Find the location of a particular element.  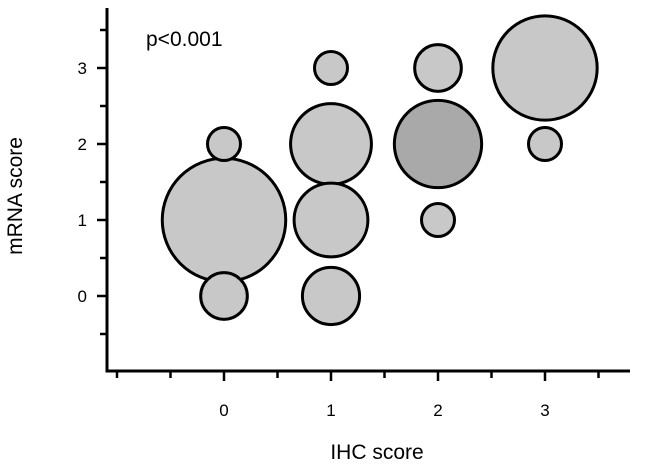

x-tick-label-3: 3 is located at coordinates (544, 410).